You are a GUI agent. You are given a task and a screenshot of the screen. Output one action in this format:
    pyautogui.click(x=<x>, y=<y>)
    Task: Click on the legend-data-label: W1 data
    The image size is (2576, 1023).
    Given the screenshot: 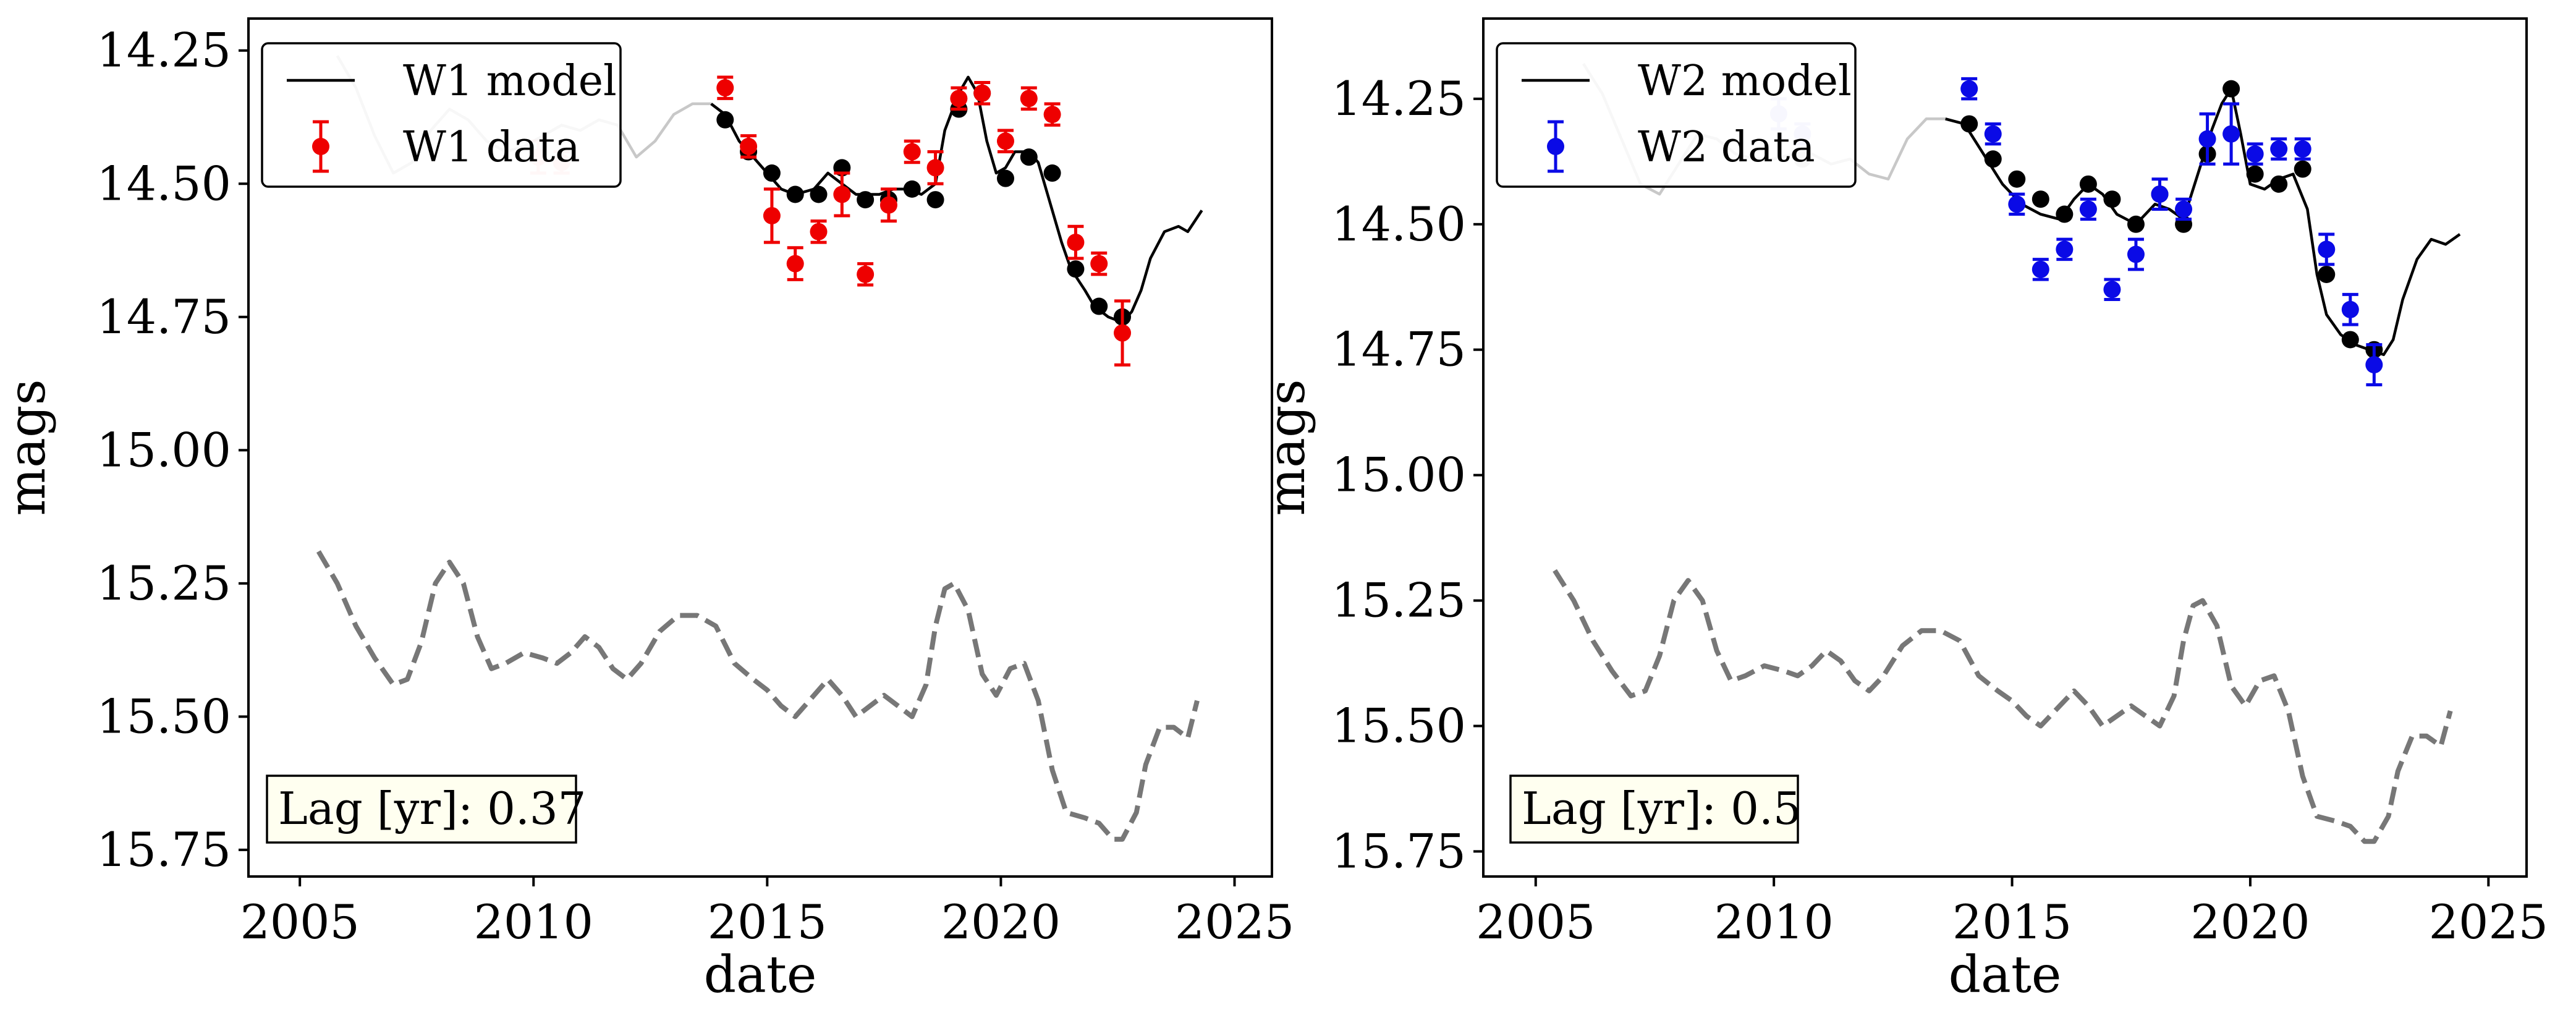 What is the action you would take?
    pyautogui.click(x=491, y=147)
    